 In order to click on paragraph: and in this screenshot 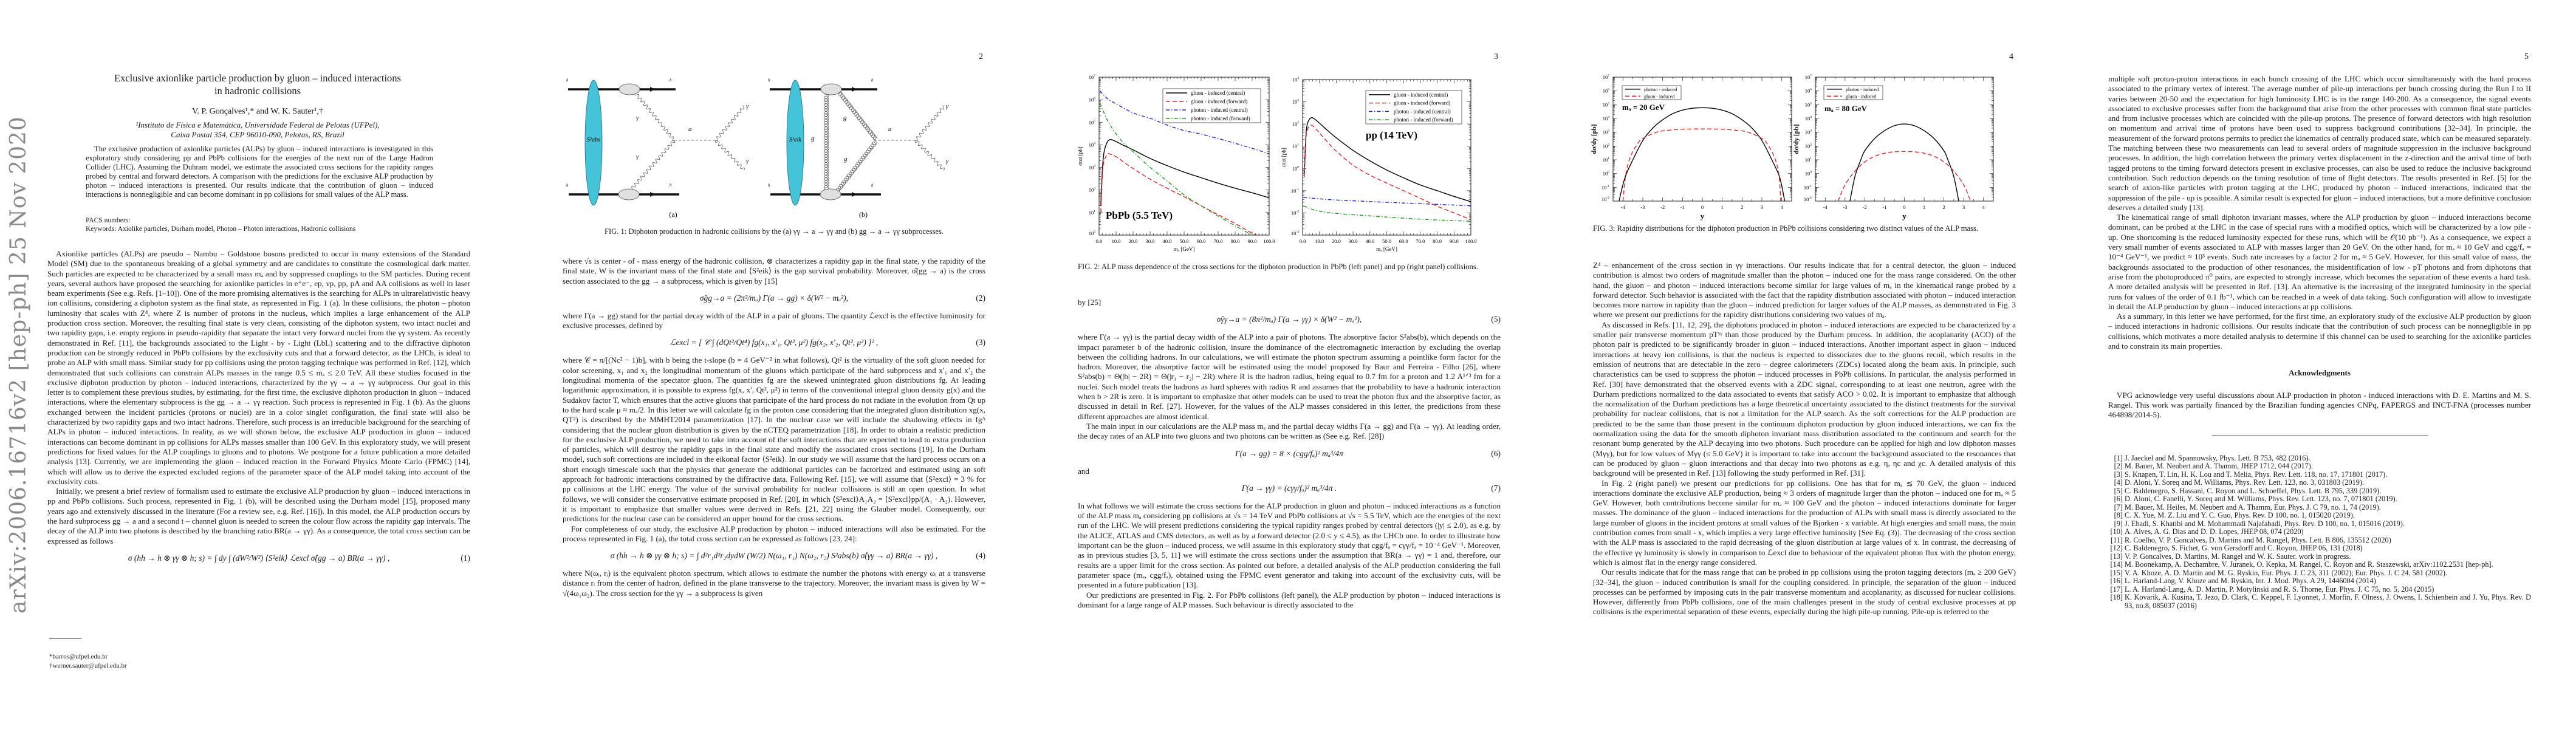, I will do `click(1083, 471)`.